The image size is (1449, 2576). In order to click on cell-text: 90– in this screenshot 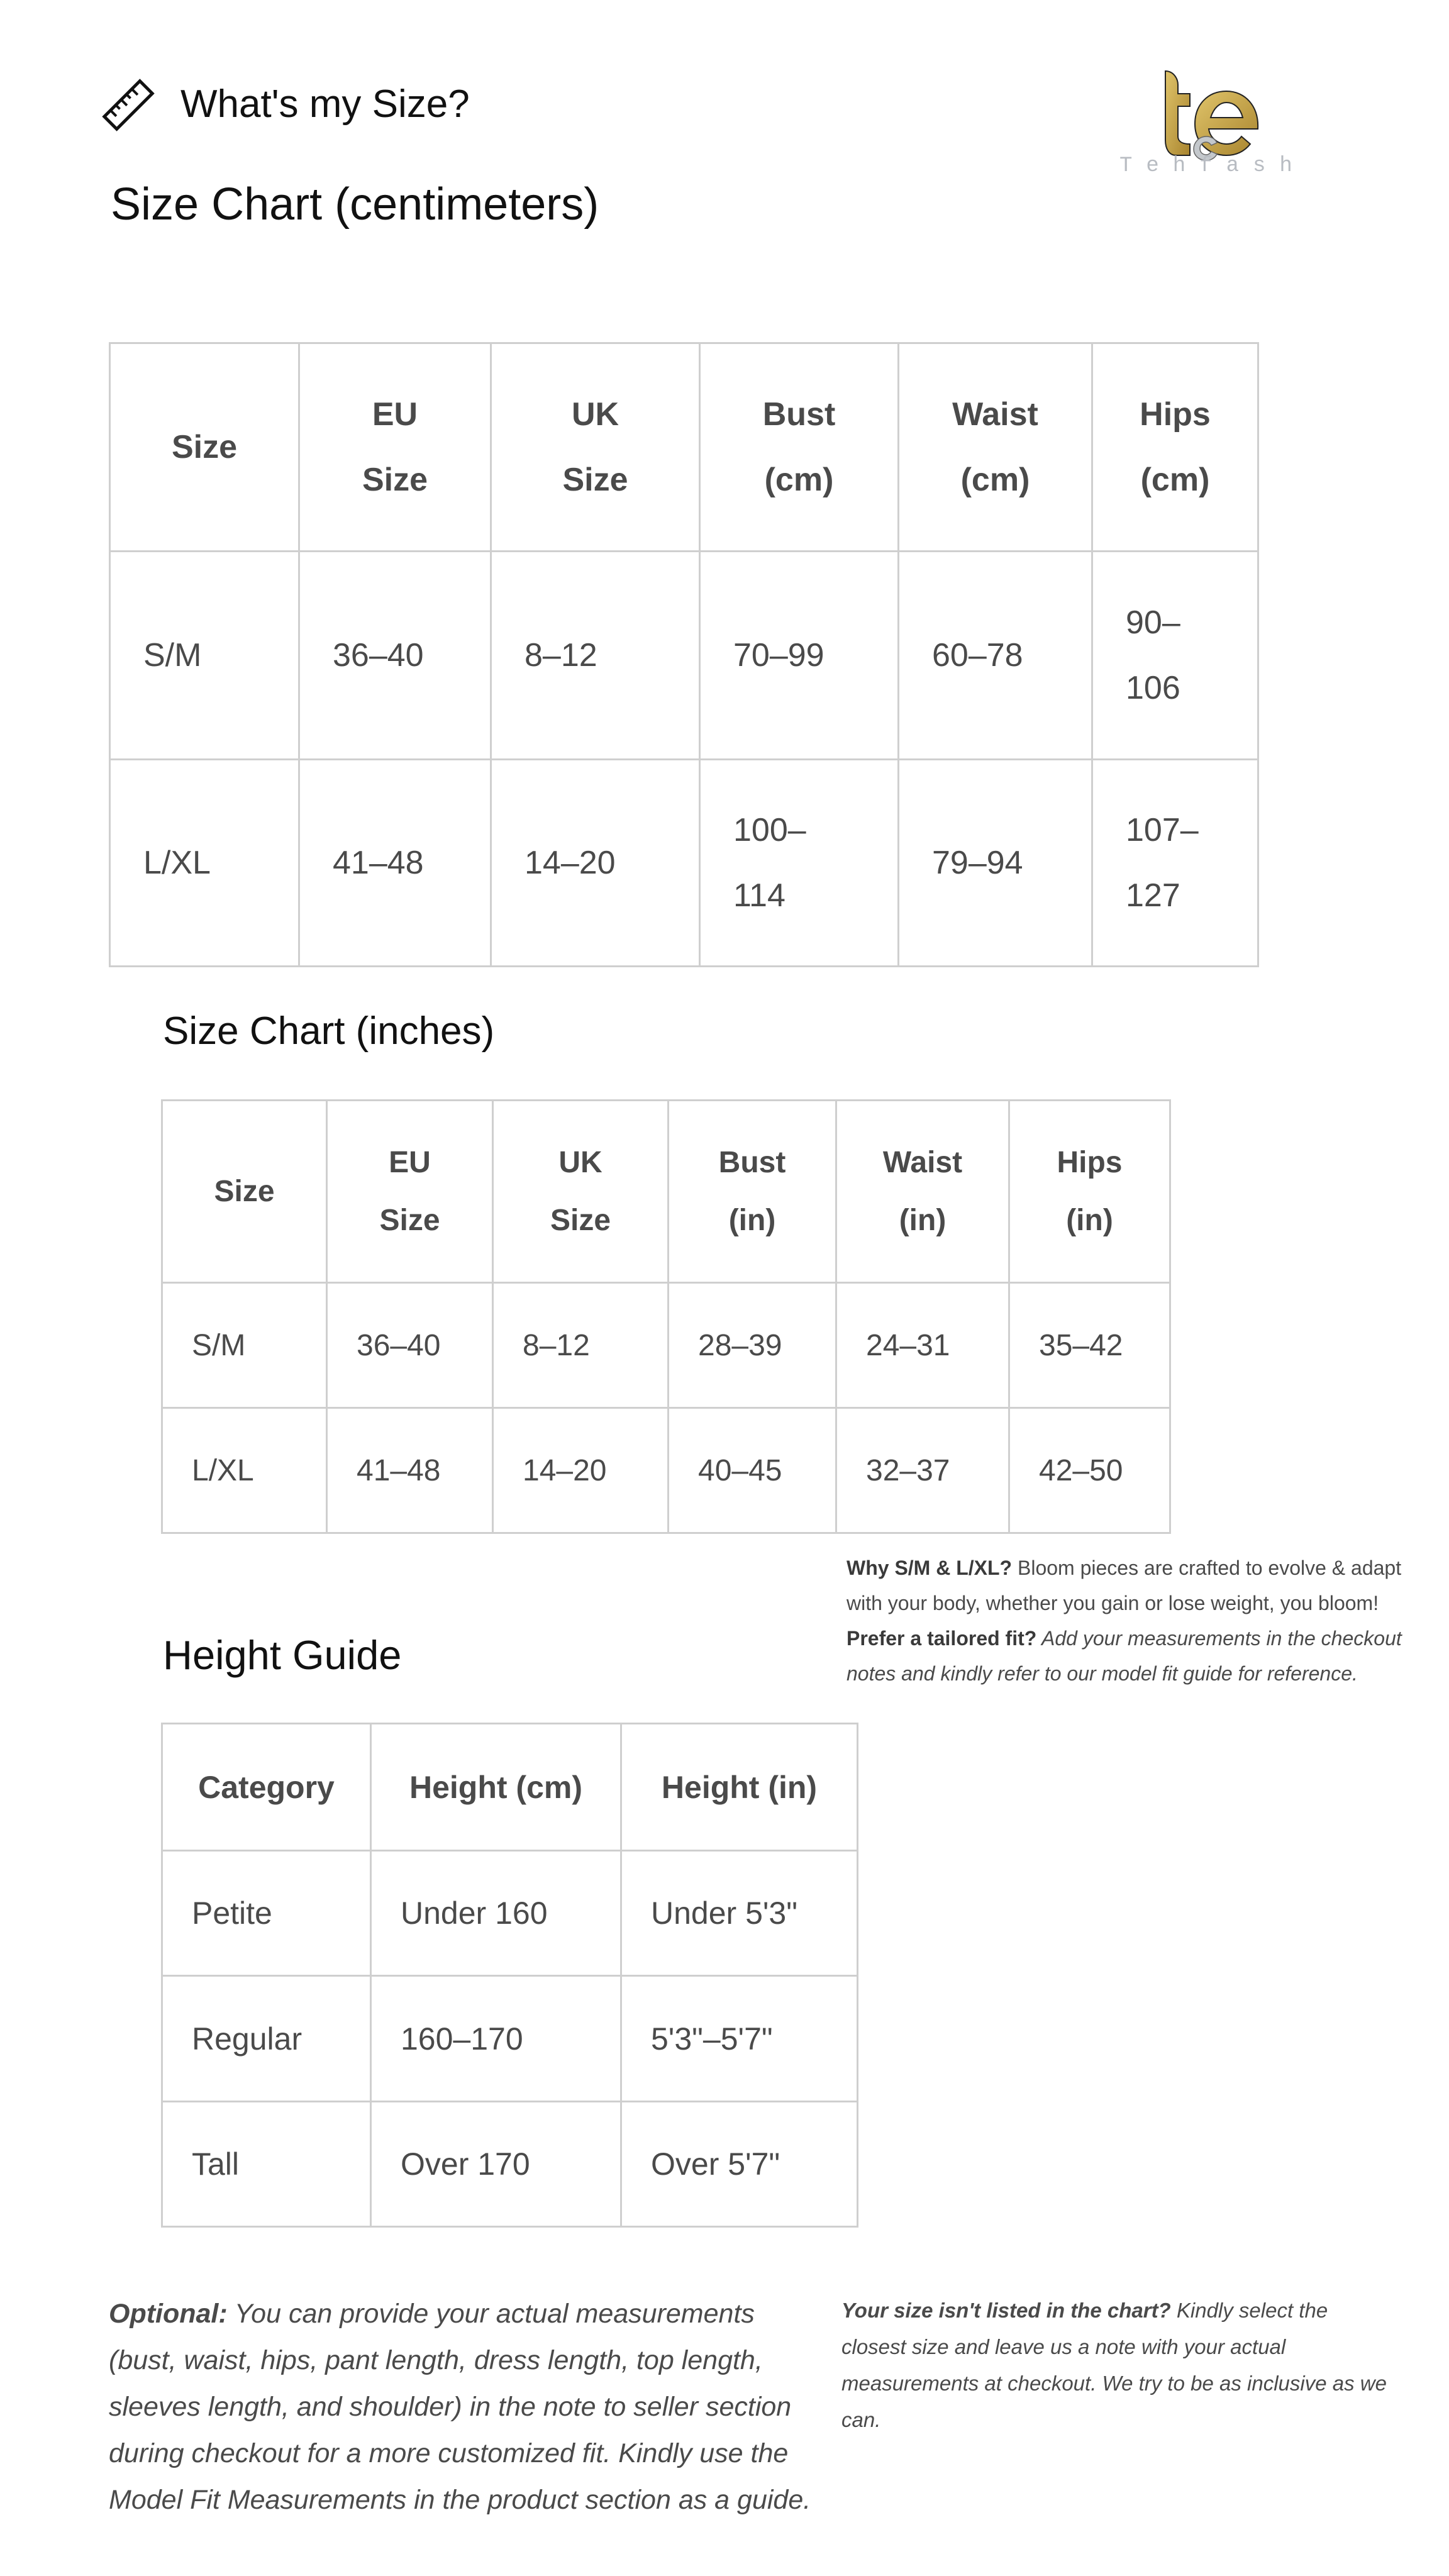, I will do `click(1153, 622)`.